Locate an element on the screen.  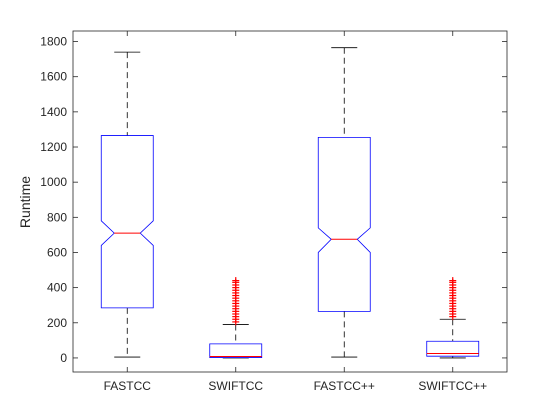
y-tick-label: 800 is located at coordinates (57, 217).